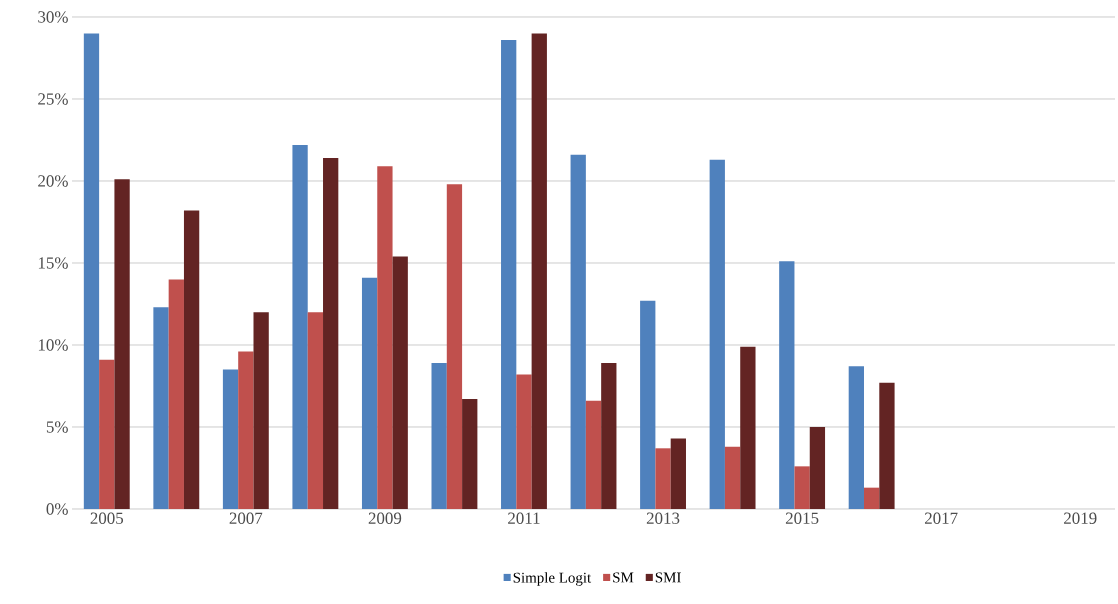 This screenshot has height=604, width=1118. What do you see at coordinates (663, 518) in the screenshot?
I see `x-tick-label: 2013` at bounding box center [663, 518].